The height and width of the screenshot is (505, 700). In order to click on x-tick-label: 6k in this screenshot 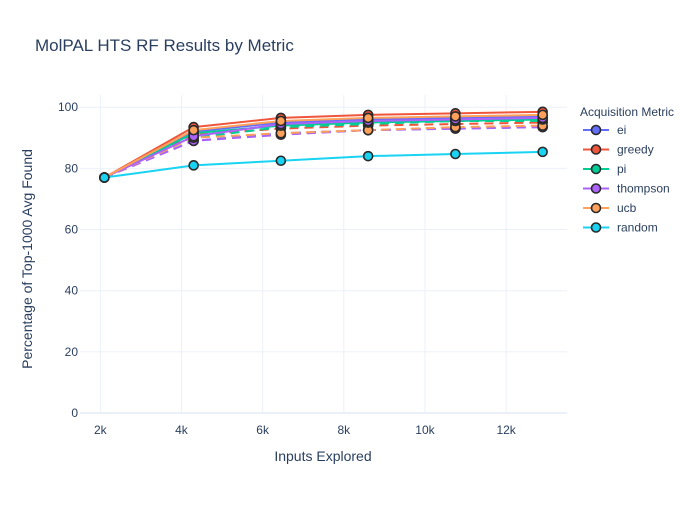, I will do `click(263, 430)`.